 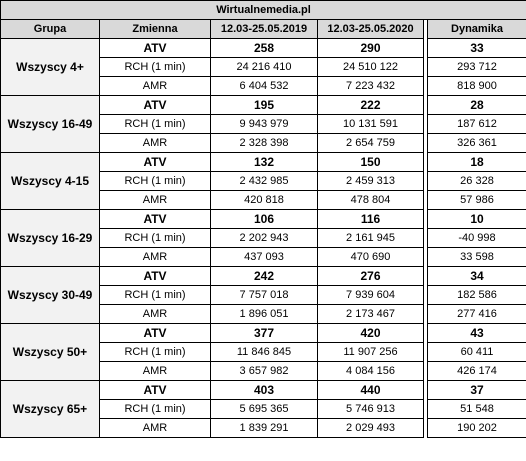 What do you see at coordinates (476, 428) in the screenshot?
I see `dynamics-cell: 190 202` at bounding box center [476, 428].